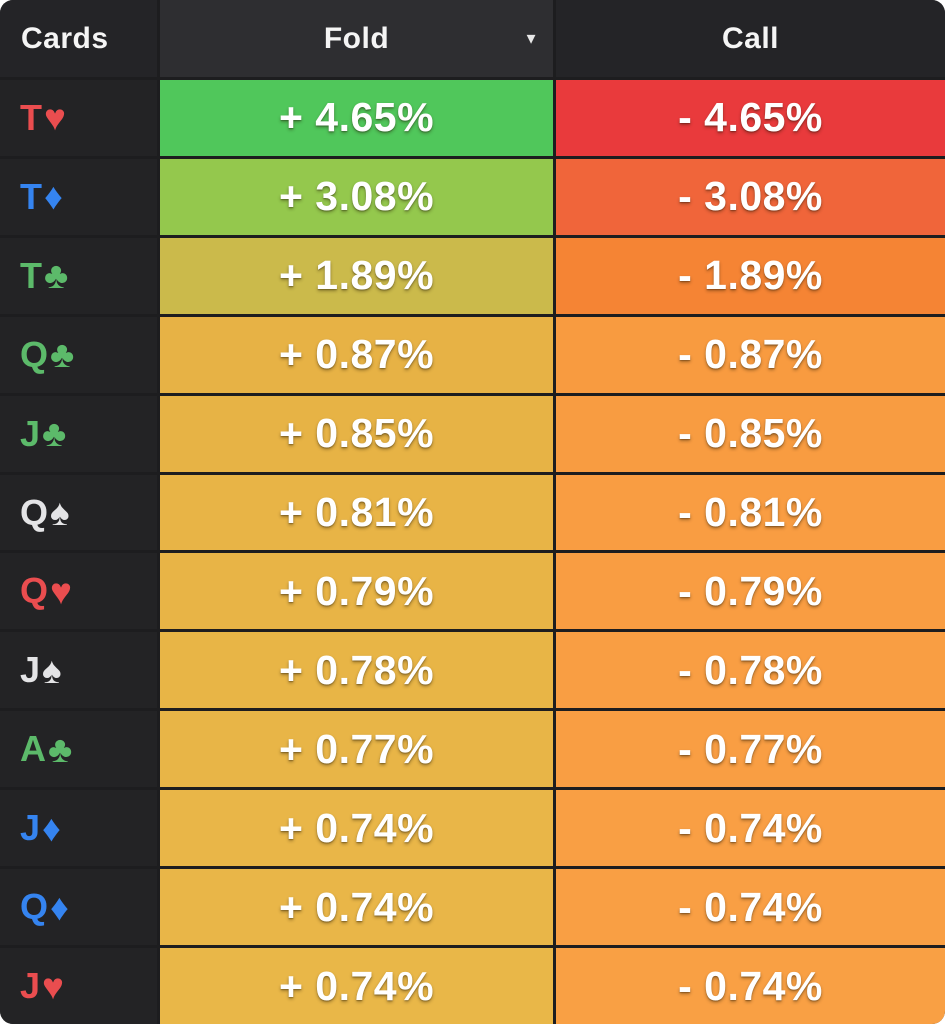  What do you see at coordinates (750, 196) in the screenshot?
I see `call-value-cell: - 3.08%` at bounding box center [750, 196].